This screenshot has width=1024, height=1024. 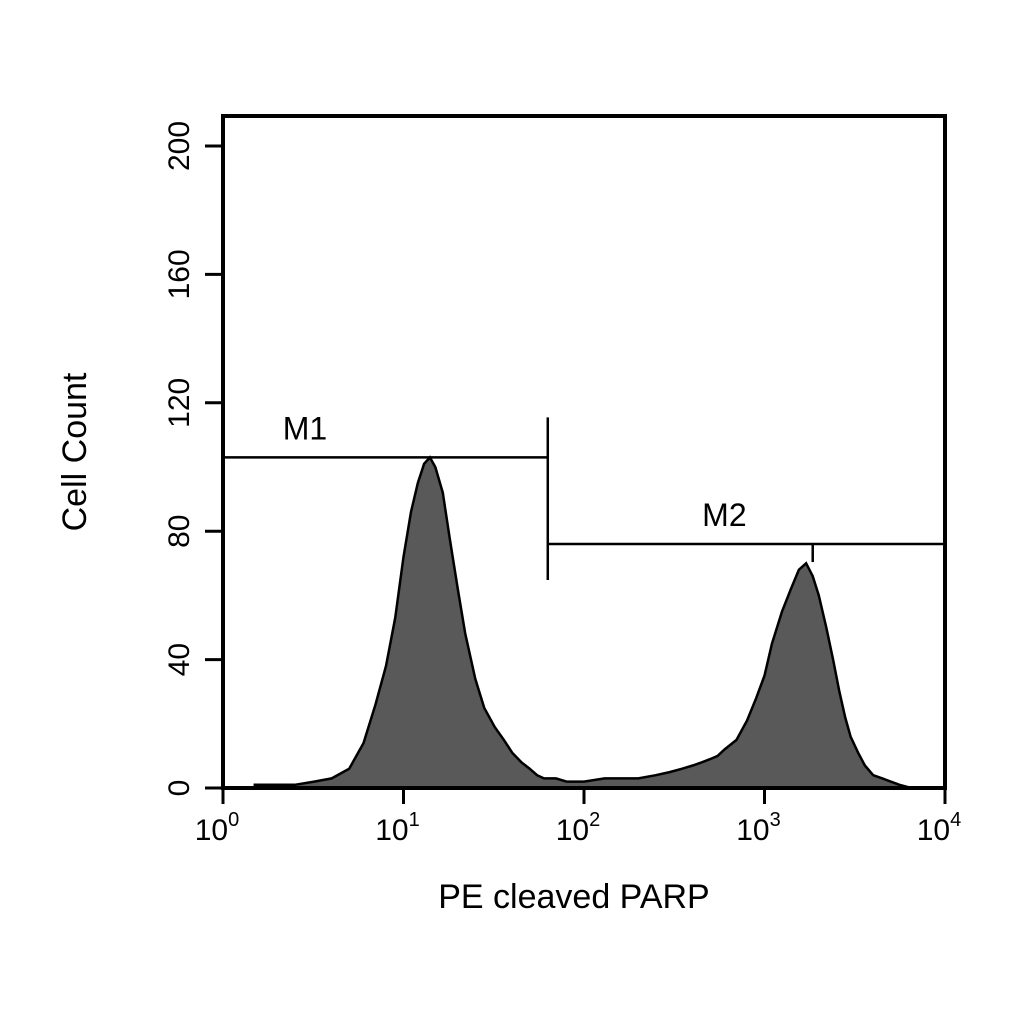 I want to click on x-axis-title: PE cleaved PARP, so click(x=574, y=897).